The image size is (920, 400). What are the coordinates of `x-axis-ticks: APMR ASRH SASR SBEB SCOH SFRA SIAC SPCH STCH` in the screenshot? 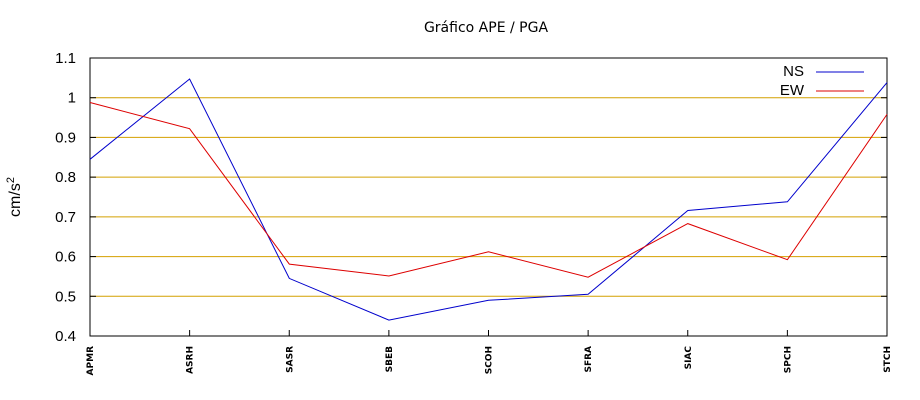 It's located at (489, 352).